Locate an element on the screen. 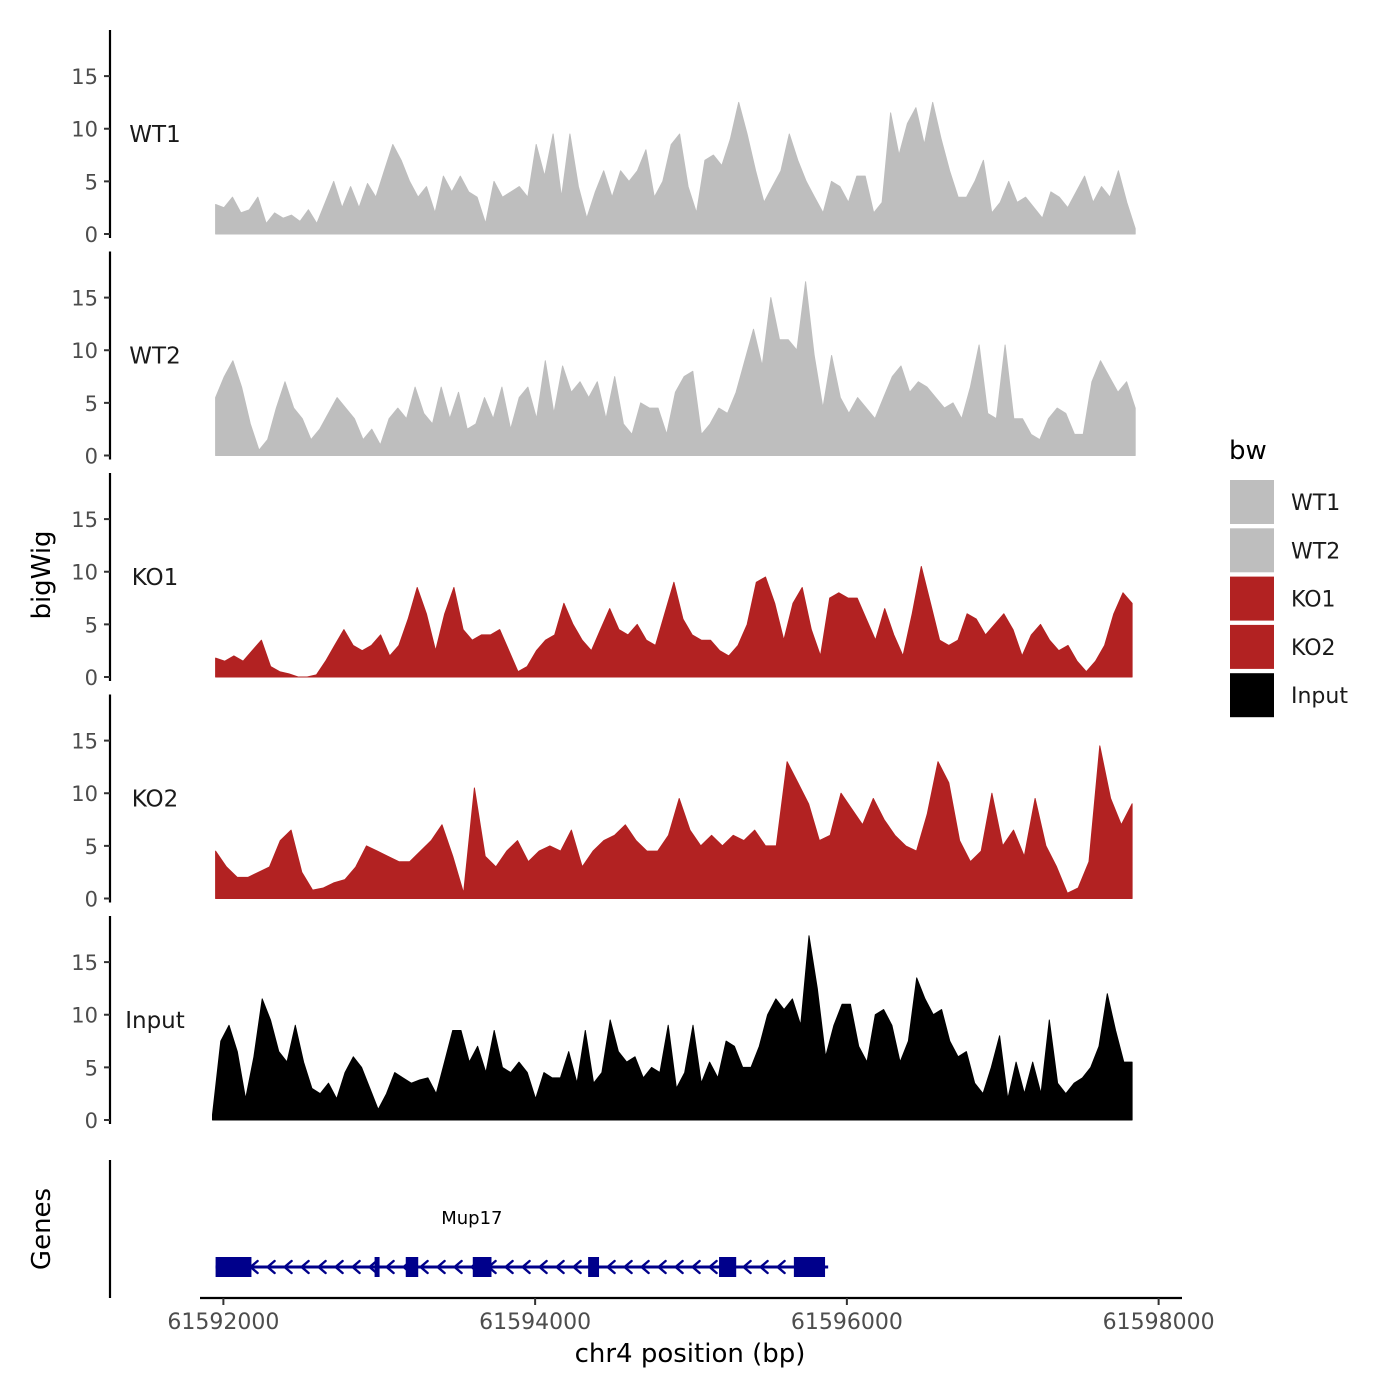 This screenshot has height=1400, width=1400. gene-annotation-panel: Mup17 is located at coordinates (468, 1229).